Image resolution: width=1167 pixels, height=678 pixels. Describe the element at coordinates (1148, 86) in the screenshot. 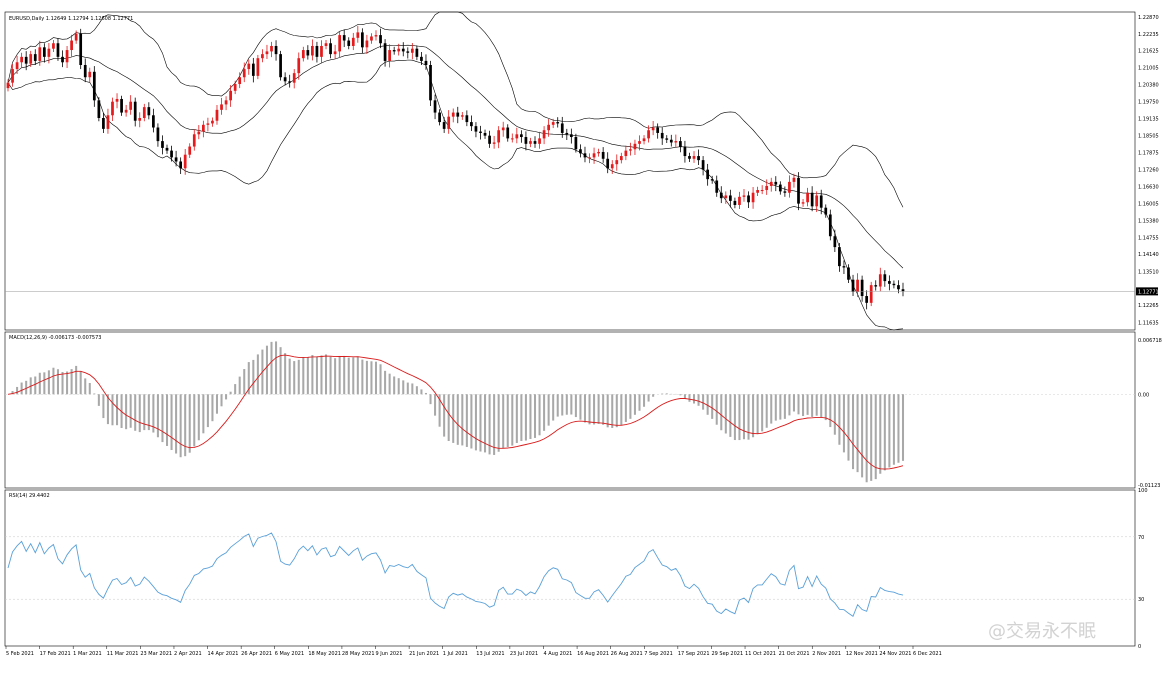

I see `price-tick-label: 1.20380` at that location.